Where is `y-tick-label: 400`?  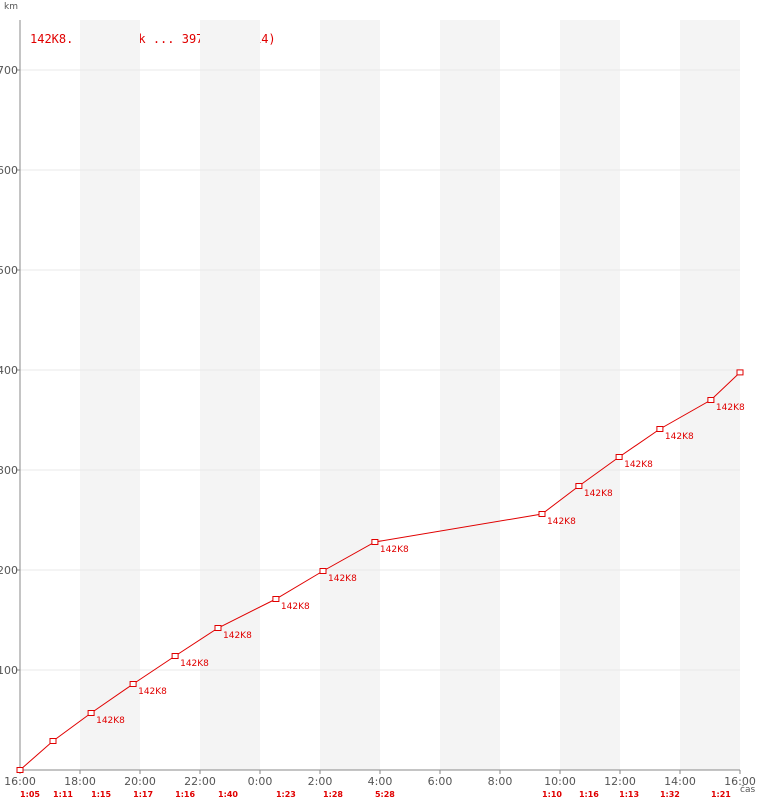 y-tick-label: 400 is located at coordinates (9, 370).